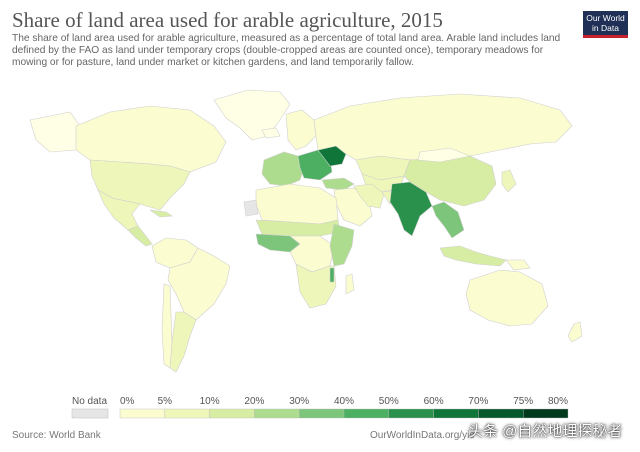 The height and width of the screenshot is (452, 640). What do you see at coordinates (389, 401) in the screenshot?
I see `legend-tick-label: 50%` at bounding box center [389, 401].